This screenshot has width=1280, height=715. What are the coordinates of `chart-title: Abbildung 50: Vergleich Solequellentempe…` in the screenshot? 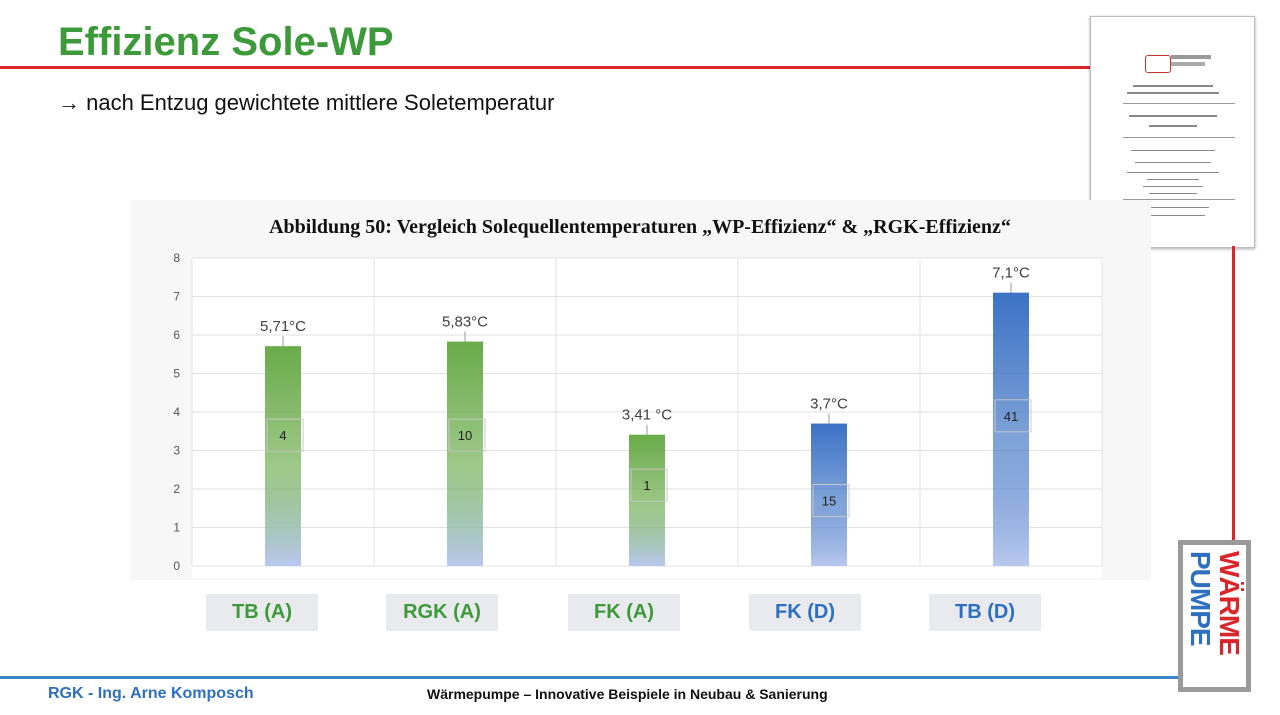 It's located at (640, 227).